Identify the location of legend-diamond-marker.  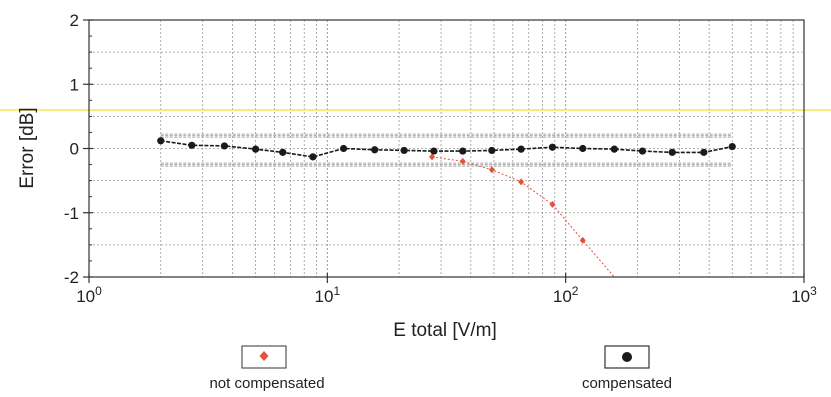
(264, 356).